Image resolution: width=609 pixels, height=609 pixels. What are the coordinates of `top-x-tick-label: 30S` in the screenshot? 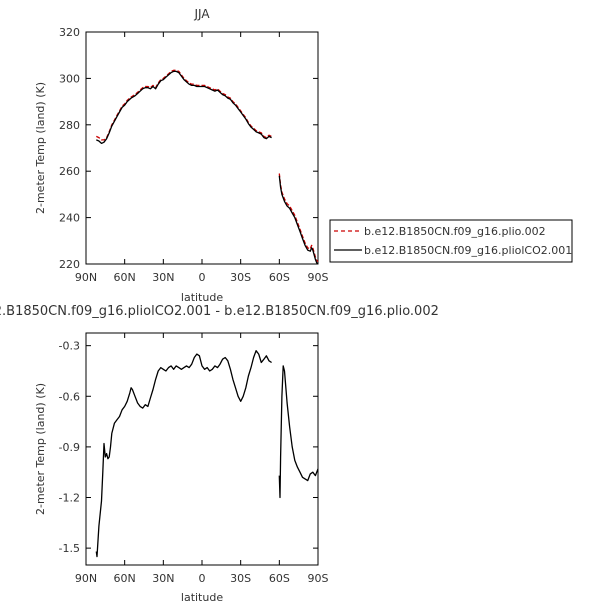 It's located at (240, 277).